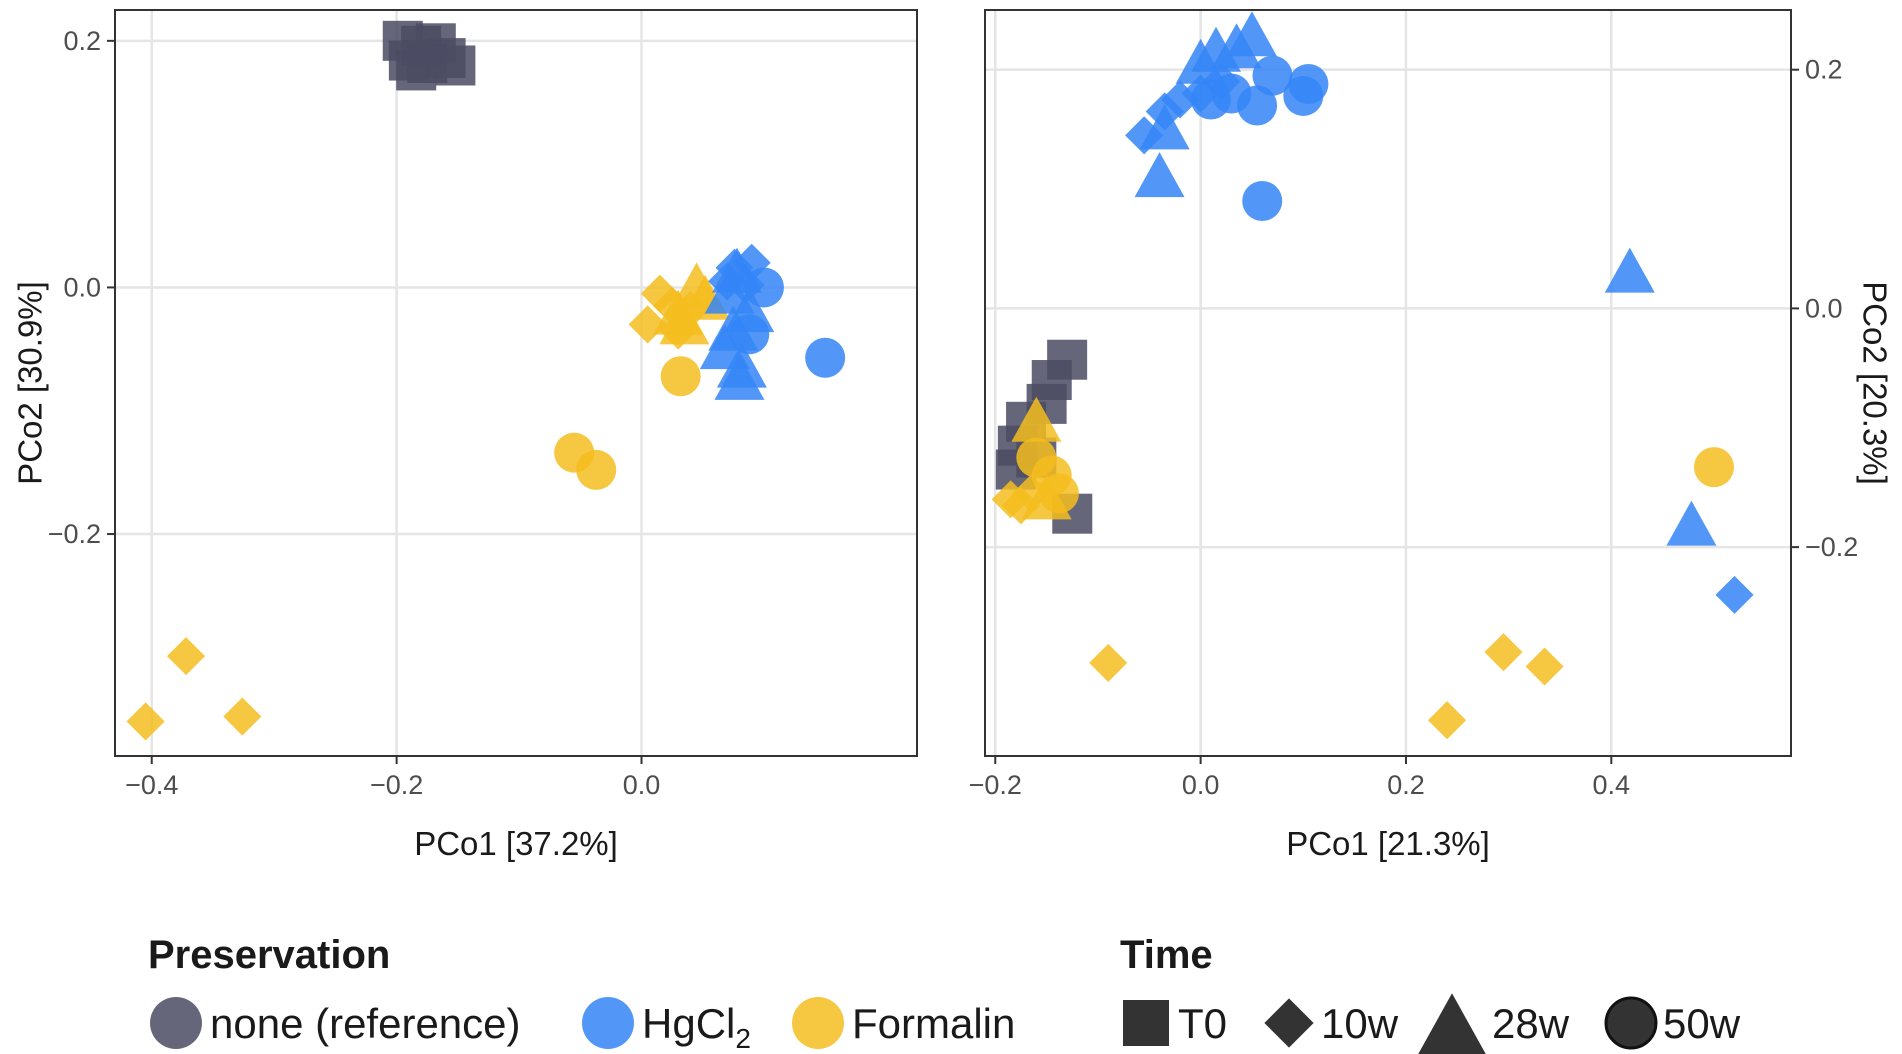  What do you see at coordinates (1146, 1023) in the screenshot?
I see `legend-shape-t0-icon` at bounding box center [1146, 1023].